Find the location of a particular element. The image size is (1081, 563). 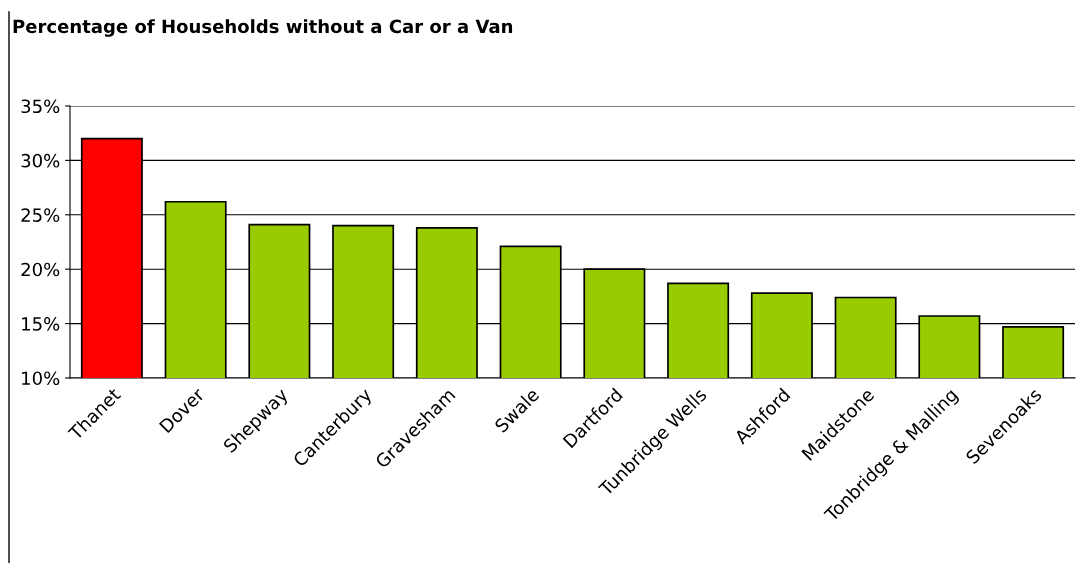

y-tick-label: 35% is located at coordinates (40, 106).